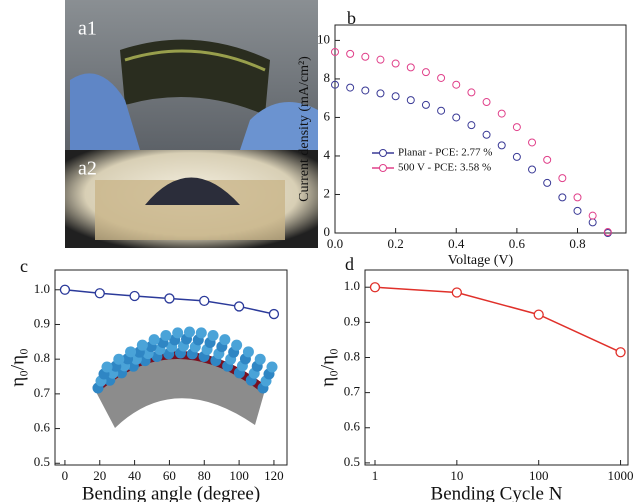  What do you see at coordinates (65, 475) in the screenshot?
I see `x-tick-label: 0` at bounding box center [65, 475].